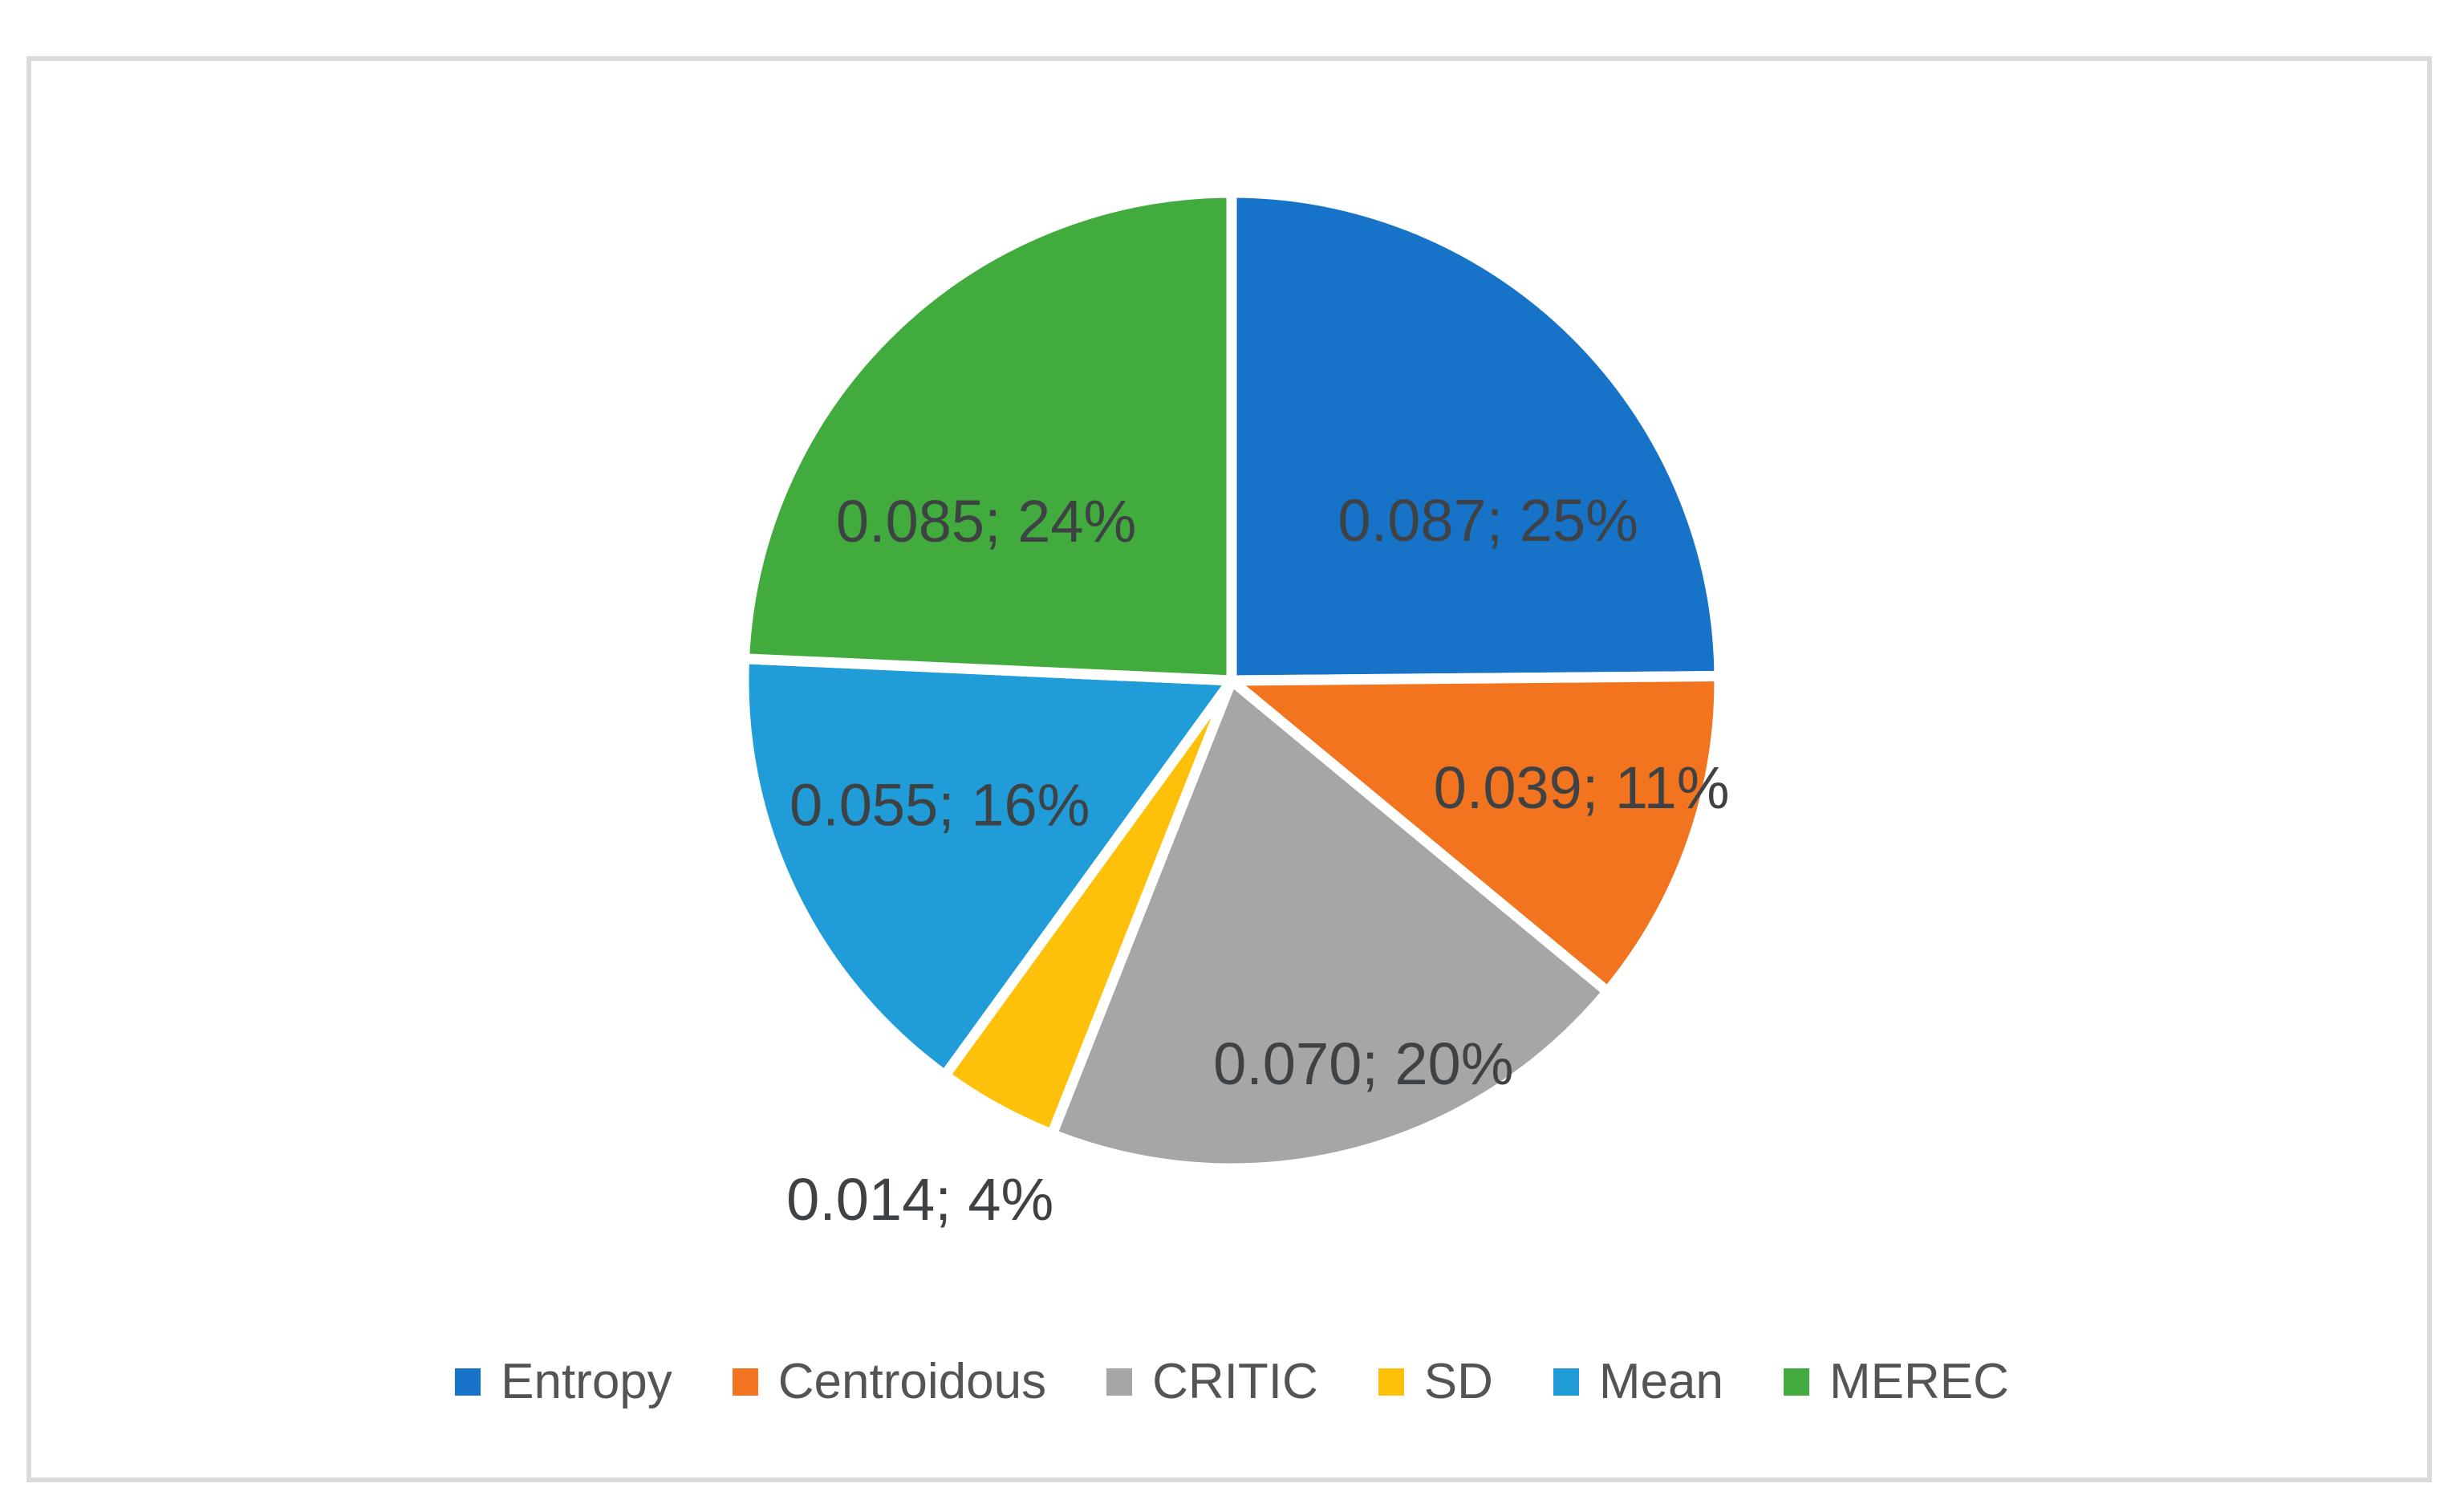 The image size is (2464, 1512). Describe the element at coordinates (1488, 521) in the screenshot. I see `data-label-entropy: 0.087; 25%` at that location.